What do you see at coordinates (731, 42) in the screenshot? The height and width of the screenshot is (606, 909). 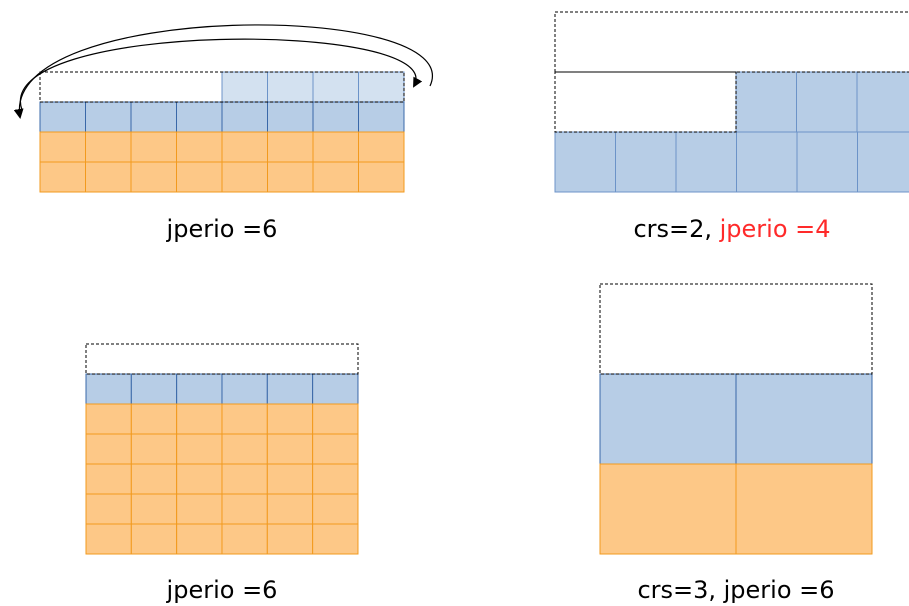 I see `panel-2-dashed-outer` at bounding box center [731, 42].